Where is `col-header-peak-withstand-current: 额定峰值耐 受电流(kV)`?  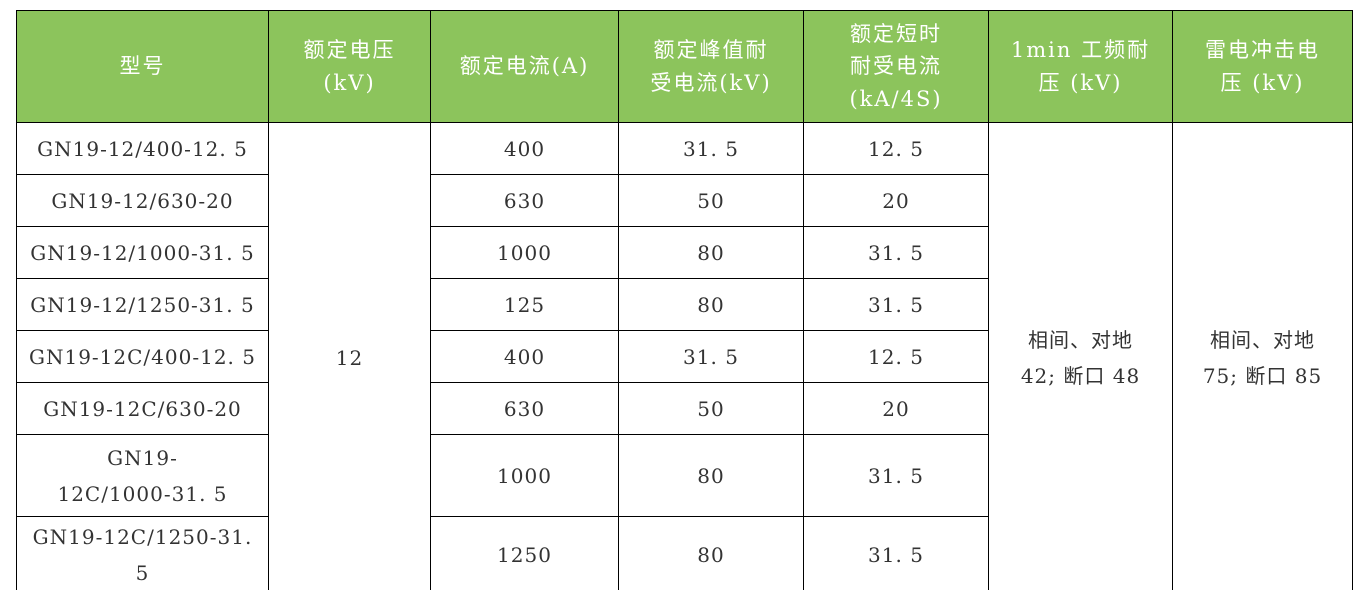 col-header-peak-withstand-current: 额定峰值耐 受电流(kV) is located at coordinates (711, 66).